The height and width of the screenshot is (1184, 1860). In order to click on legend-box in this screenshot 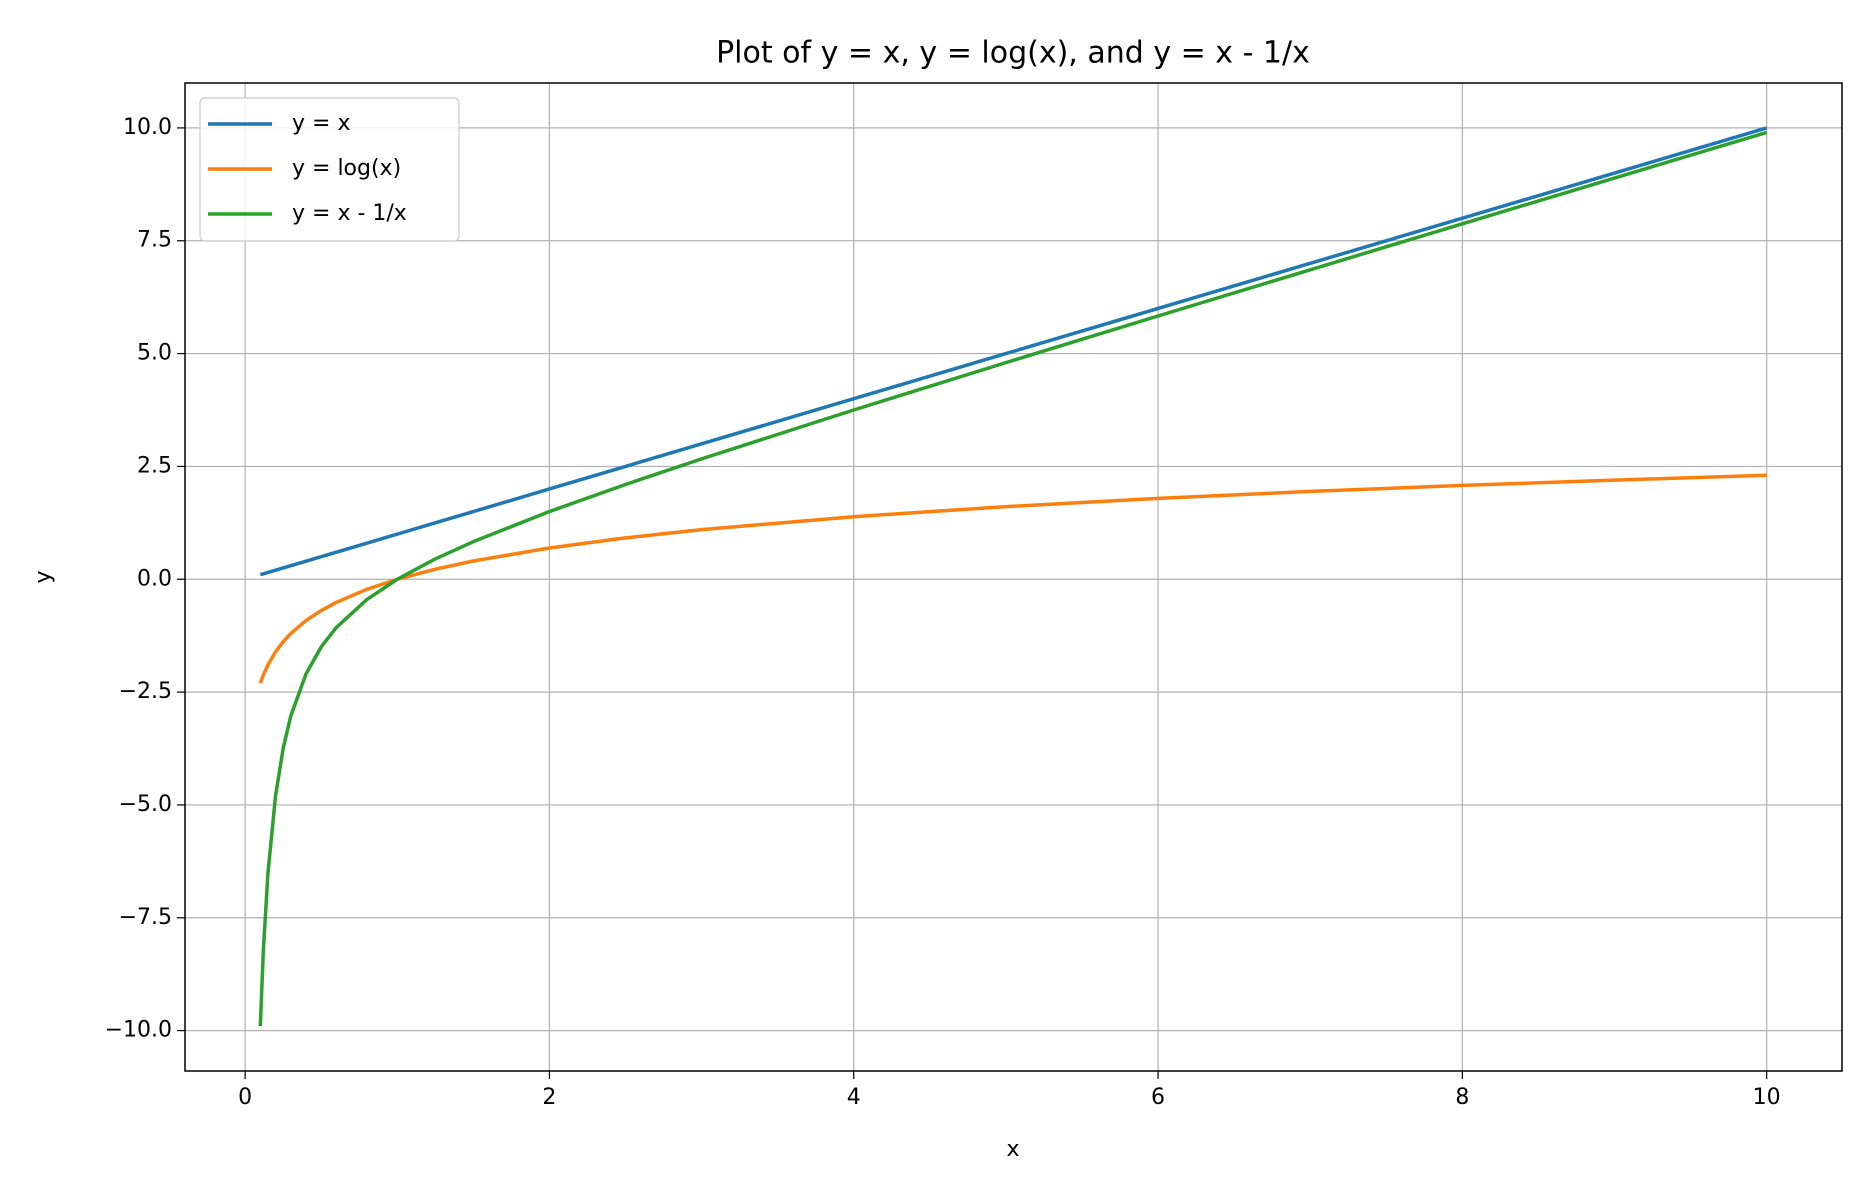, I will do `click(329, 169)`.